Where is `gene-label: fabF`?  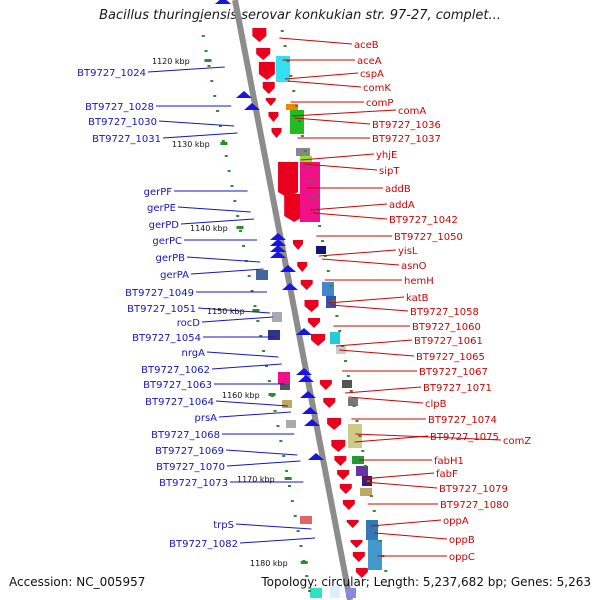
gene-label: fabF is located at coordinates (447, 474).